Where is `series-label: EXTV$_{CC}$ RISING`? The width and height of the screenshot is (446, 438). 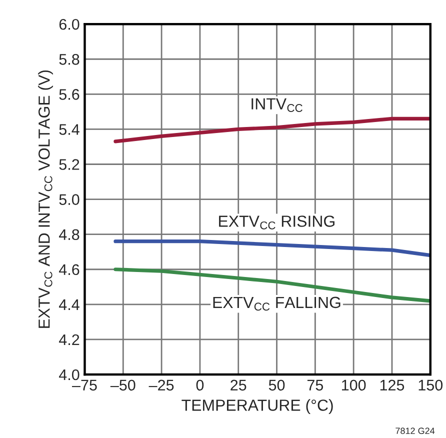
series-label: EXTV$_{CC}$ RISING is located at coordinates (276, 223).